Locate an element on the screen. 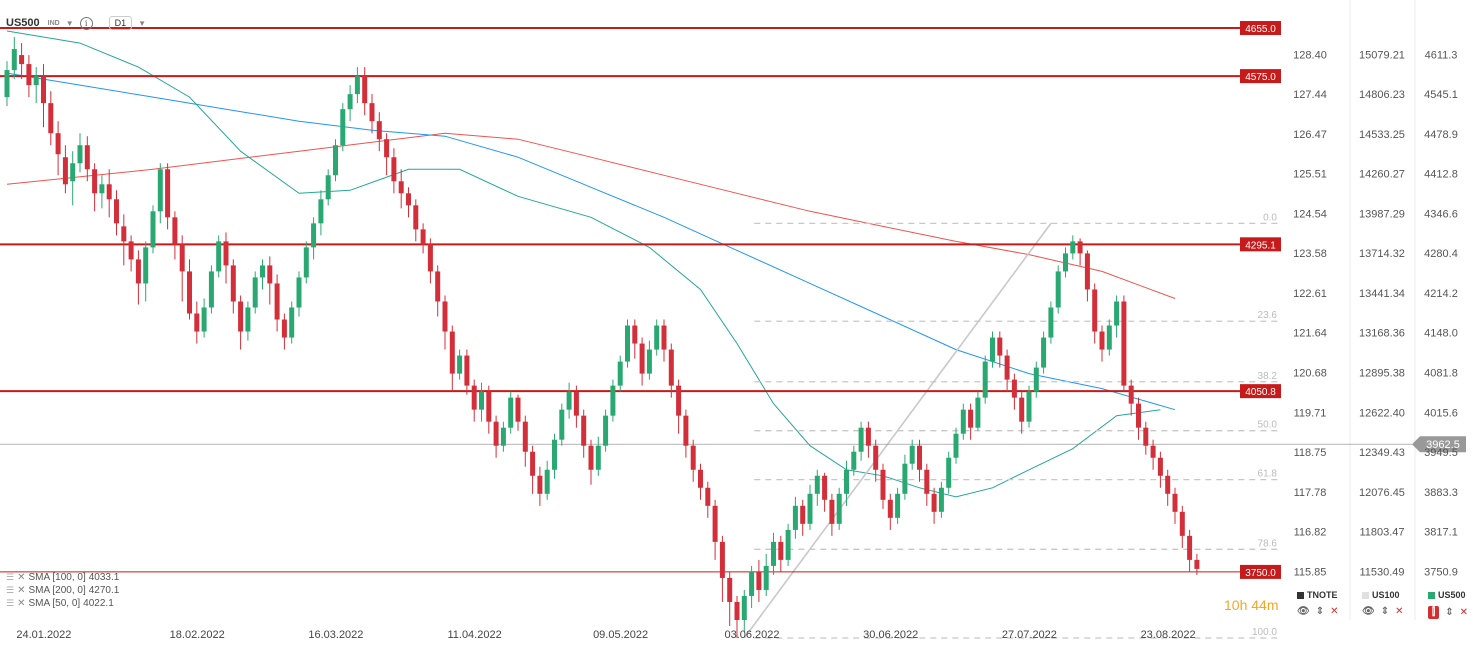 This screenshot has height=650, width=1482. us500-tick-label: 3883.3 is located at coordinates (1441, 493).